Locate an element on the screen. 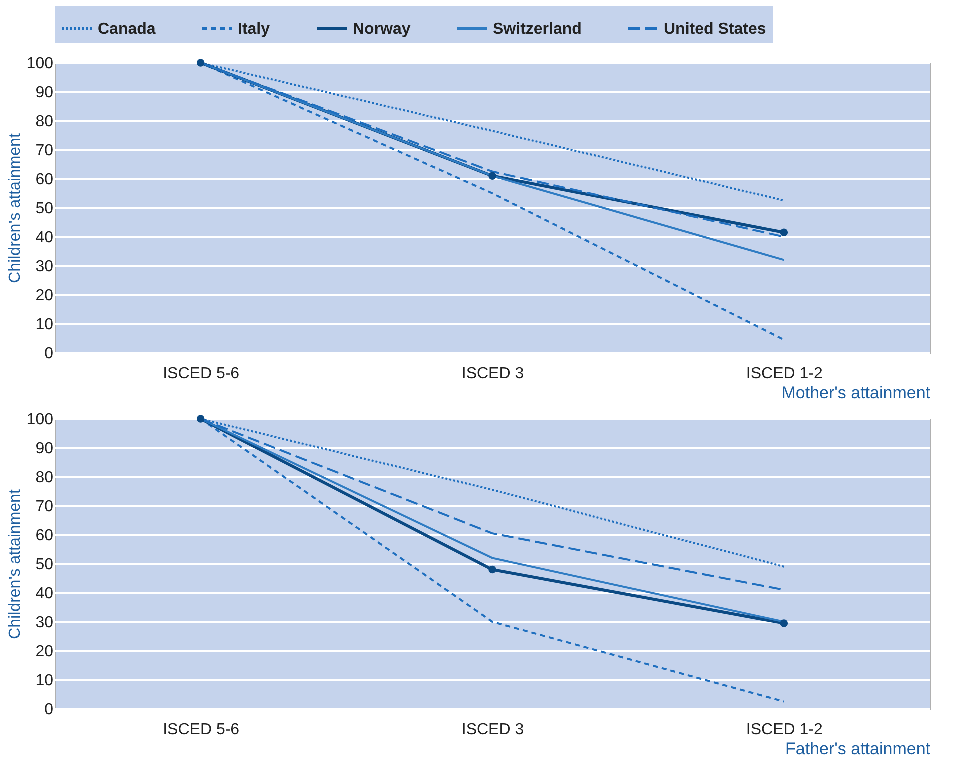 The image size is (970, 769). legend-label: Canada is located at coordinates (127, 29).